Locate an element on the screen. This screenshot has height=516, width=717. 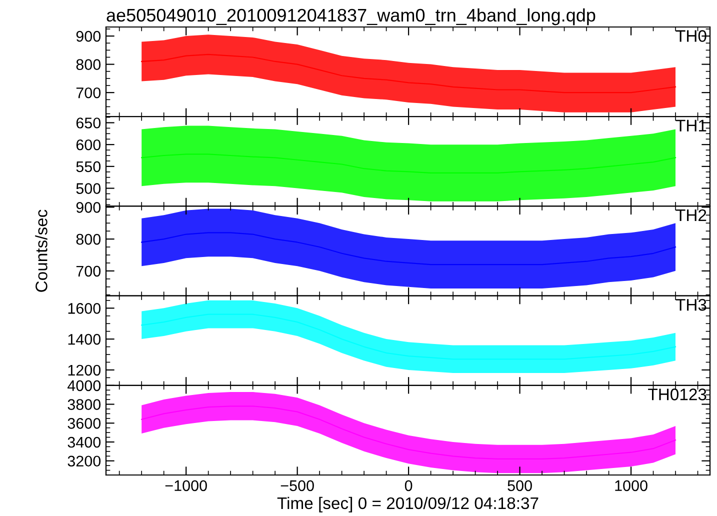
y-tick-label: 550 is located at coordinates (88, 166).